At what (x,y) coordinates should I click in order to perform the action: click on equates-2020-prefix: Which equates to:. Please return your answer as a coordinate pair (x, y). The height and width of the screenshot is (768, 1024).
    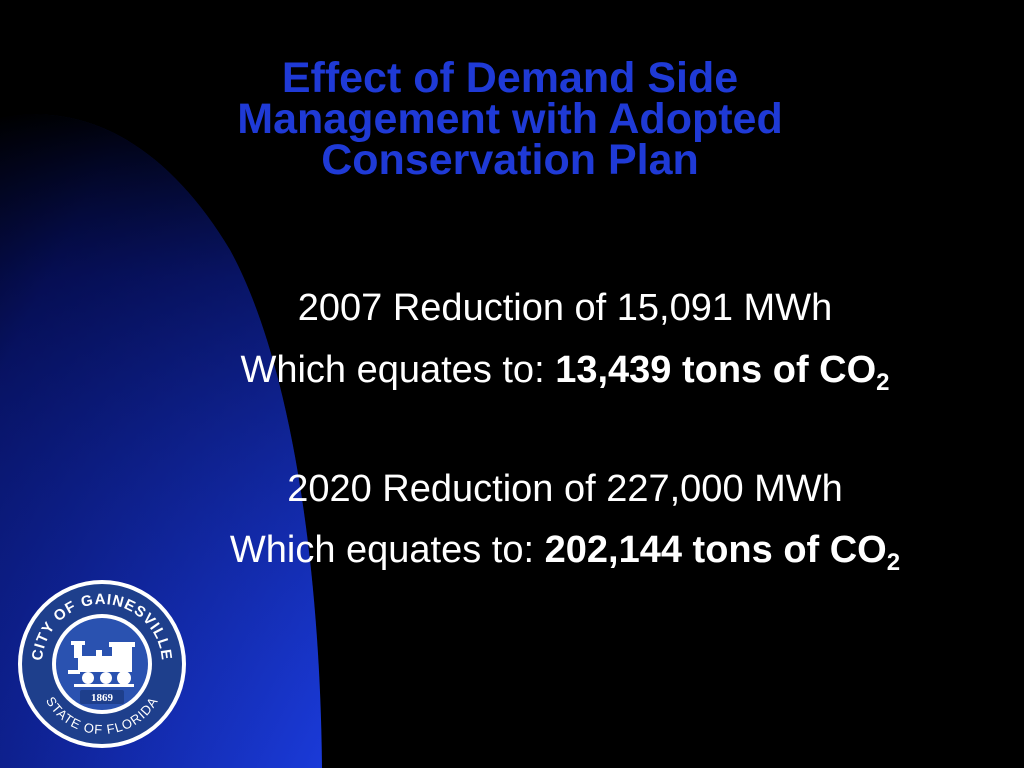
    Looking at the image, I should click on (387, 550).